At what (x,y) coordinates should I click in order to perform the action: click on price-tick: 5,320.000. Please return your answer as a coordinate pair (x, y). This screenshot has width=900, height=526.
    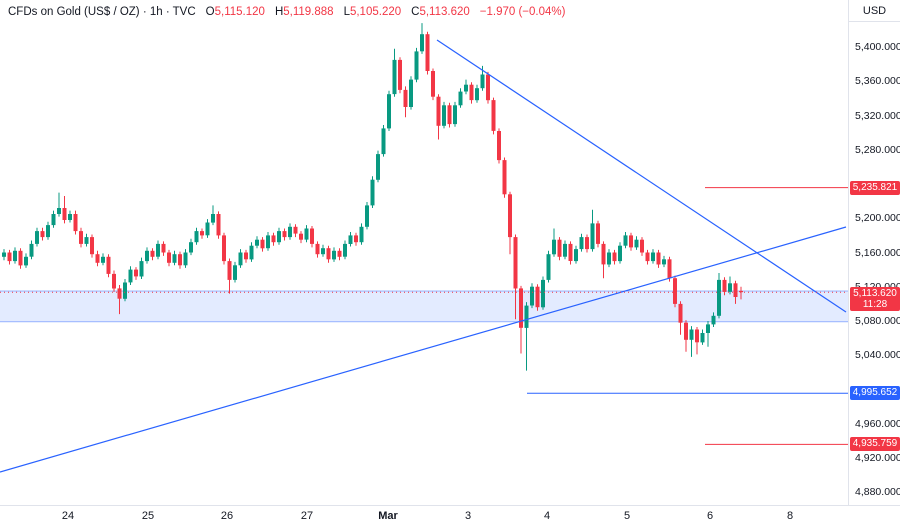
    Looking at the image, I should click on (877, 116).